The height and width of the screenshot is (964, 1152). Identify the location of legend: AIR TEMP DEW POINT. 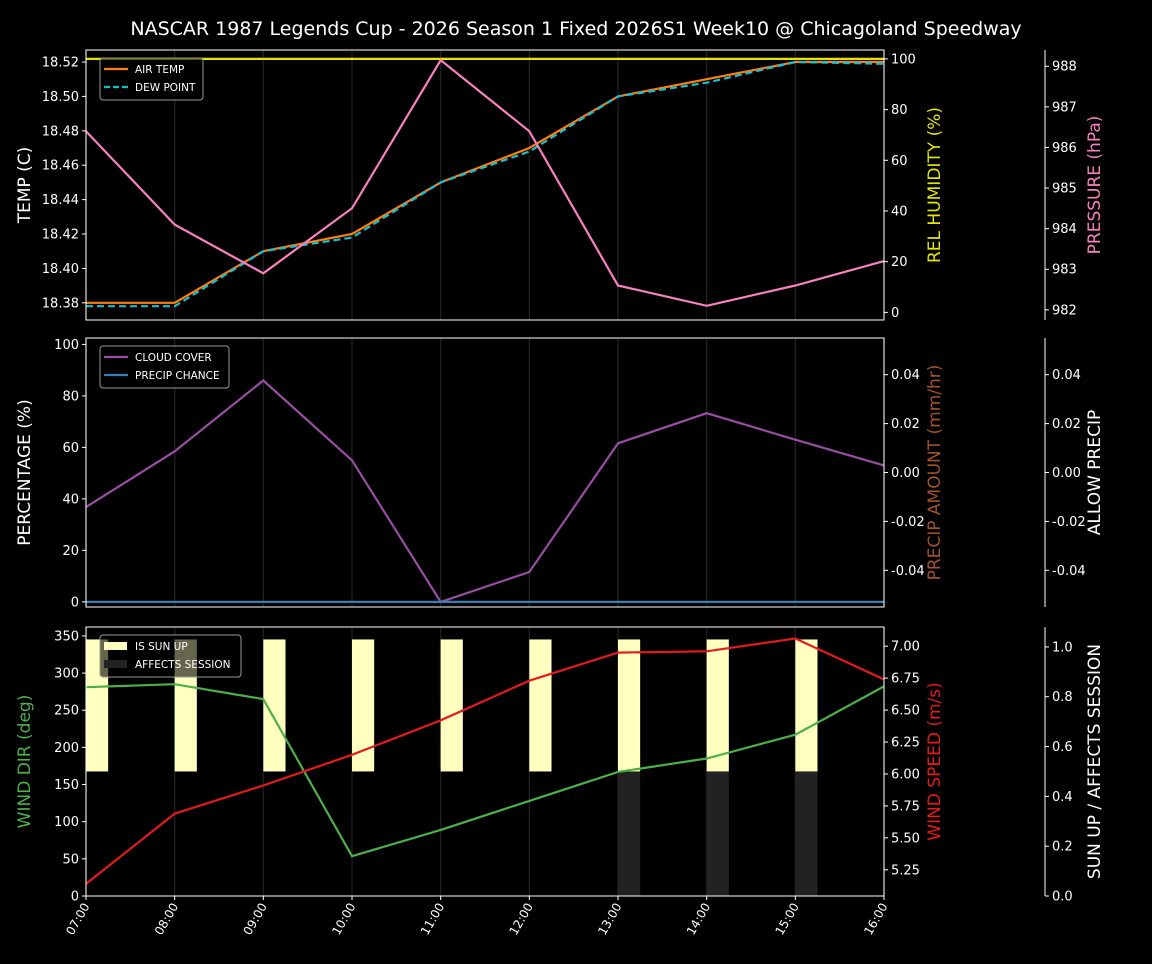
(151, 79).